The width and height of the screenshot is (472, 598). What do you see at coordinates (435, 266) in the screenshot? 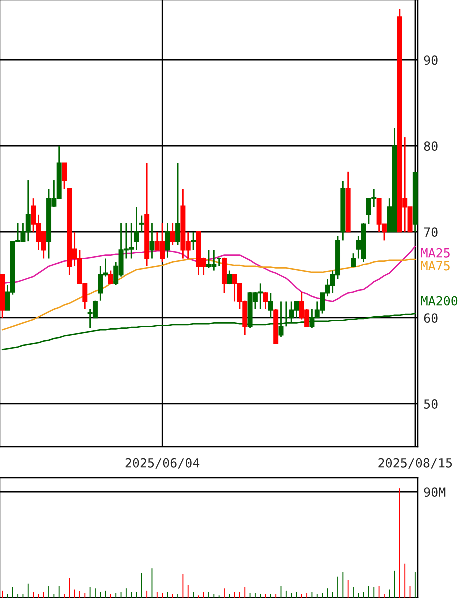
I see `series-label: MA75` at bounding box center [435, 266].